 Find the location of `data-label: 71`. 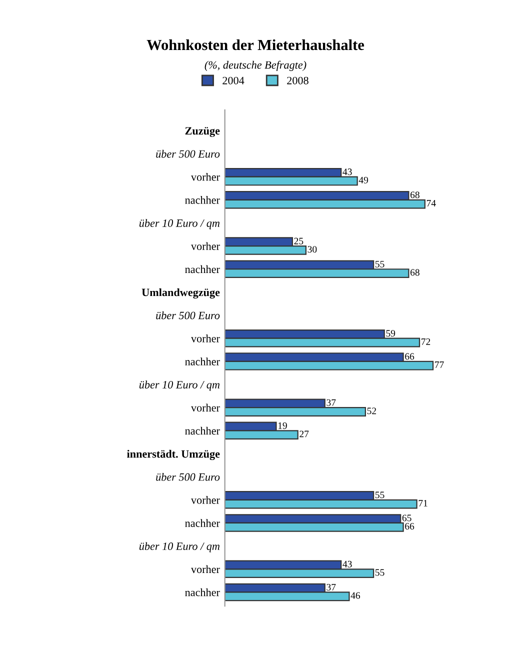

data-label: 71 is located at coordinates (423, 503).